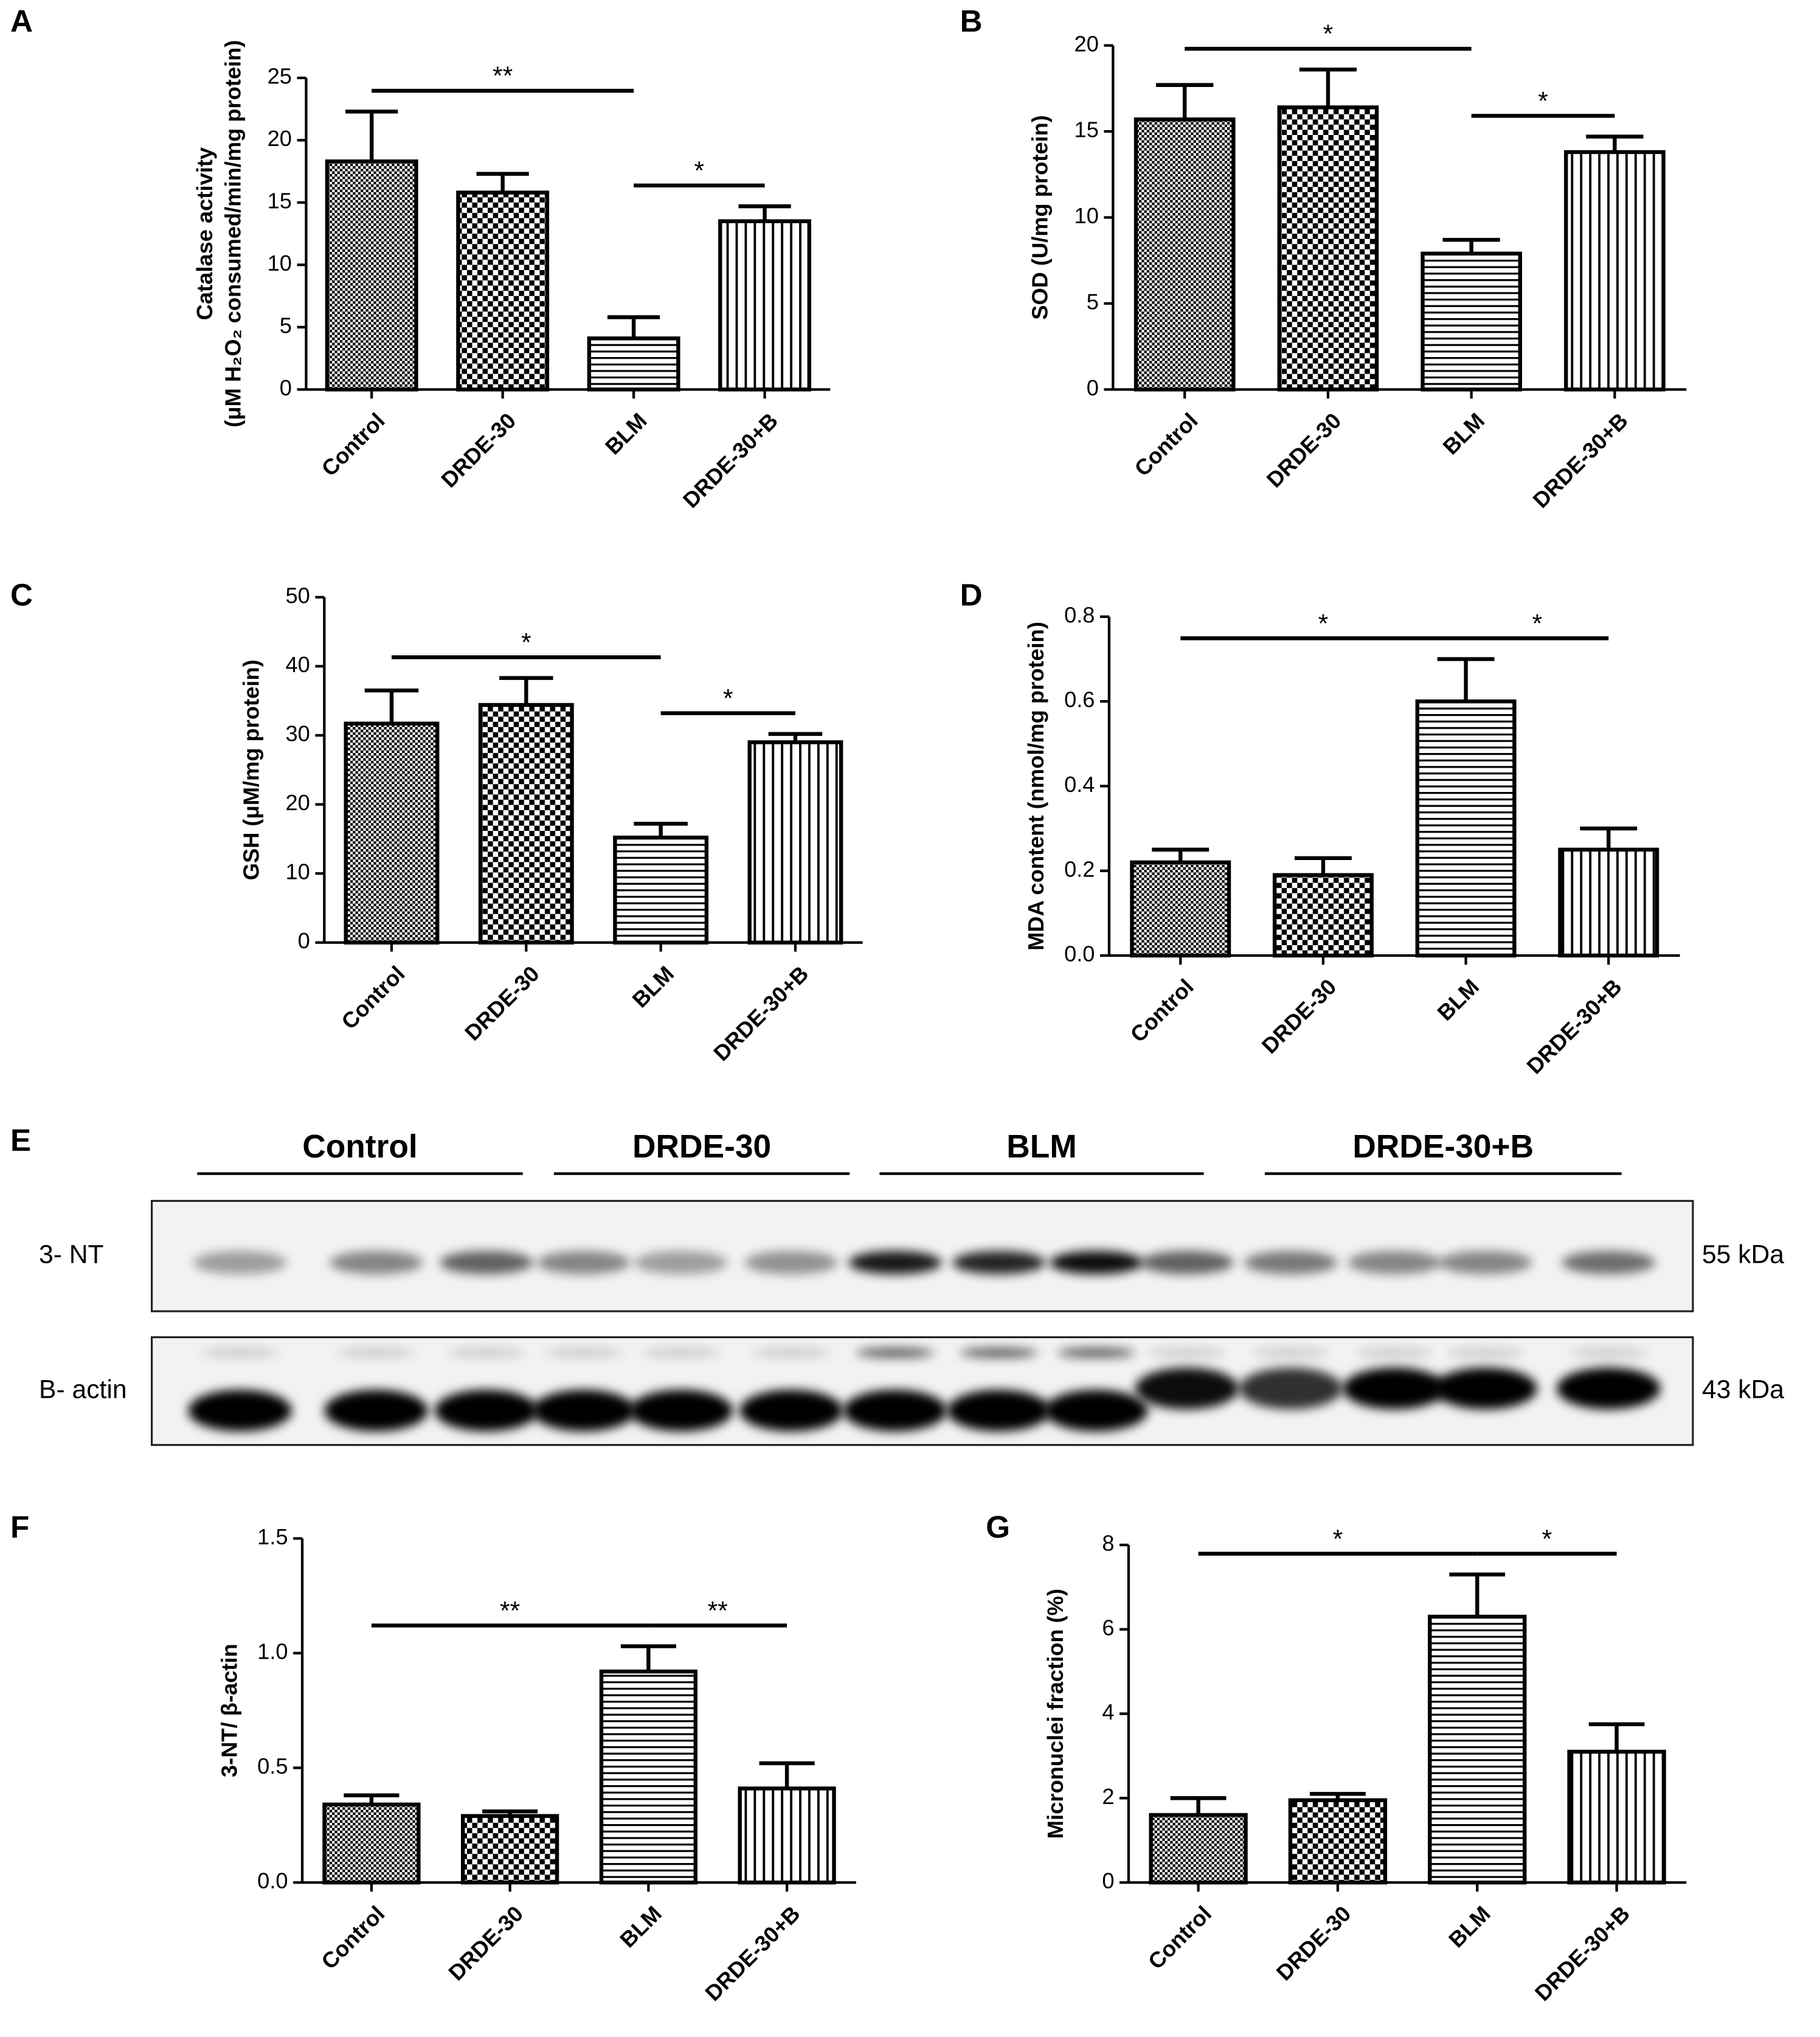  Describe the element at coordinates (1079, 699) in the screenshot. I see `y-tick-label: 0.6` at that location.